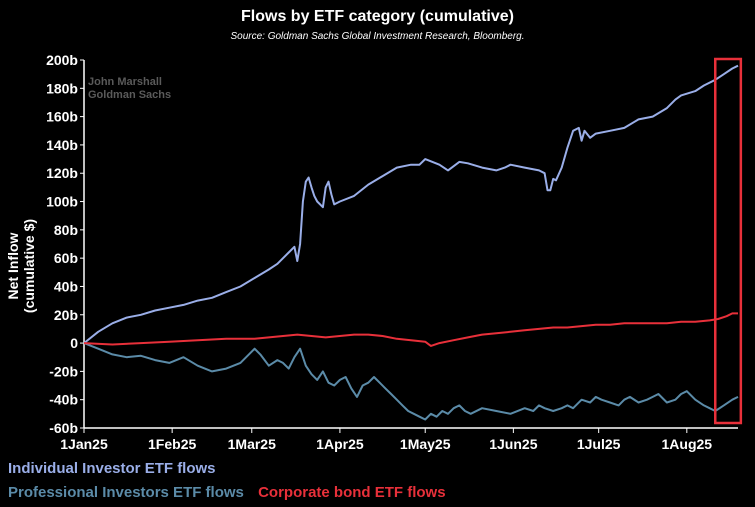 The image size is (755, 507). What do you see at coordinates (252, 444) in the screenshot?
I see `x-tick-label: 1Mar25` at bounding box center [252, 444].